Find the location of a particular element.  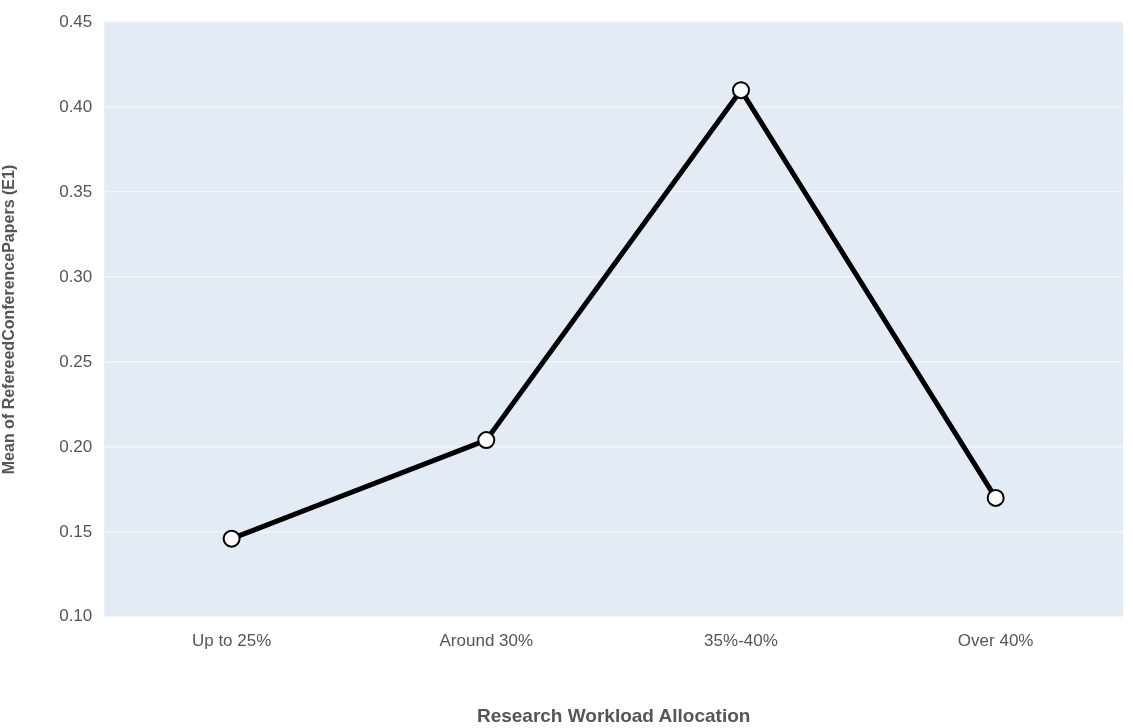

y-tick-label: 0.20 is located at coordinates (76, 446).